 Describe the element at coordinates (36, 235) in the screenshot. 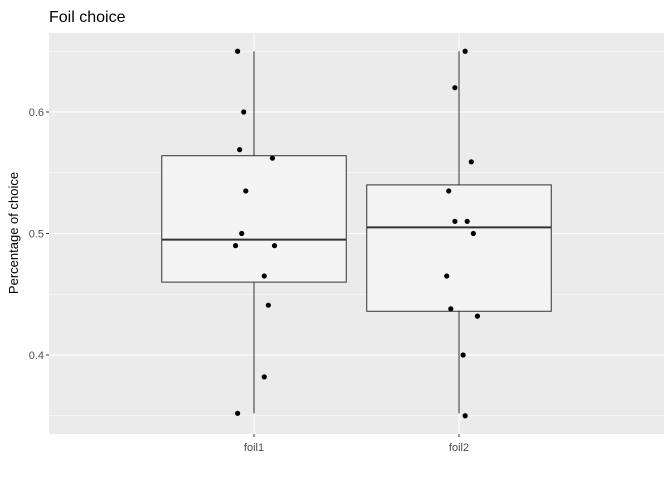

I see `y-tick-label: 0.5` at that location.